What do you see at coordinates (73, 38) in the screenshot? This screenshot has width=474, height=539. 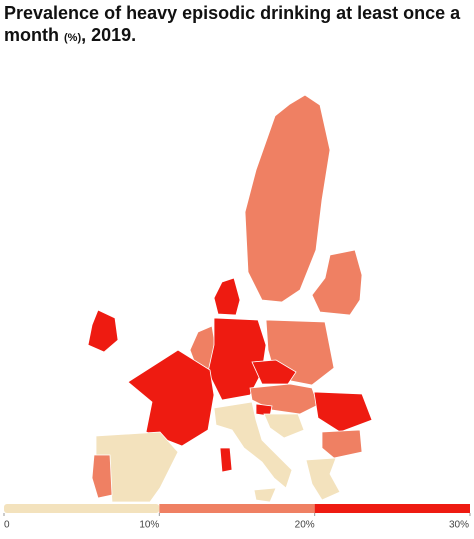 I see `title-unit: (%)` at bounding box center [73, 38].